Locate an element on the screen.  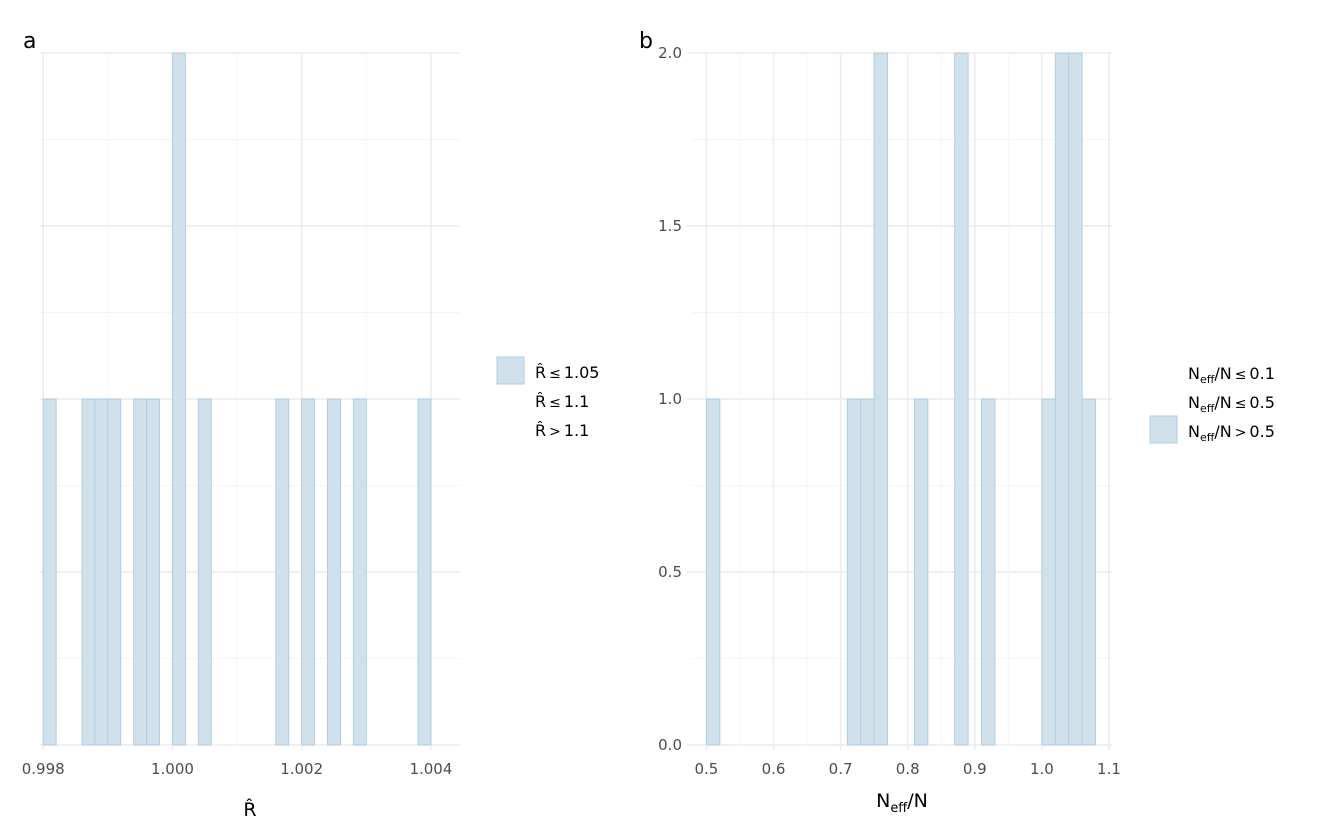
panel-a-x-tick-label: 0.998 is located at coordinates (43, 769).